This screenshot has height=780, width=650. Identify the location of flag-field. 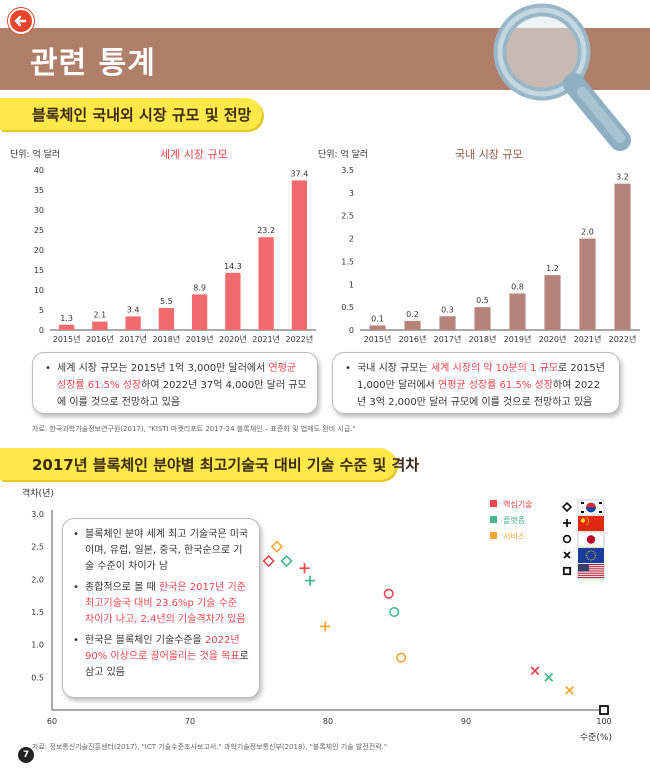
(591, 555).